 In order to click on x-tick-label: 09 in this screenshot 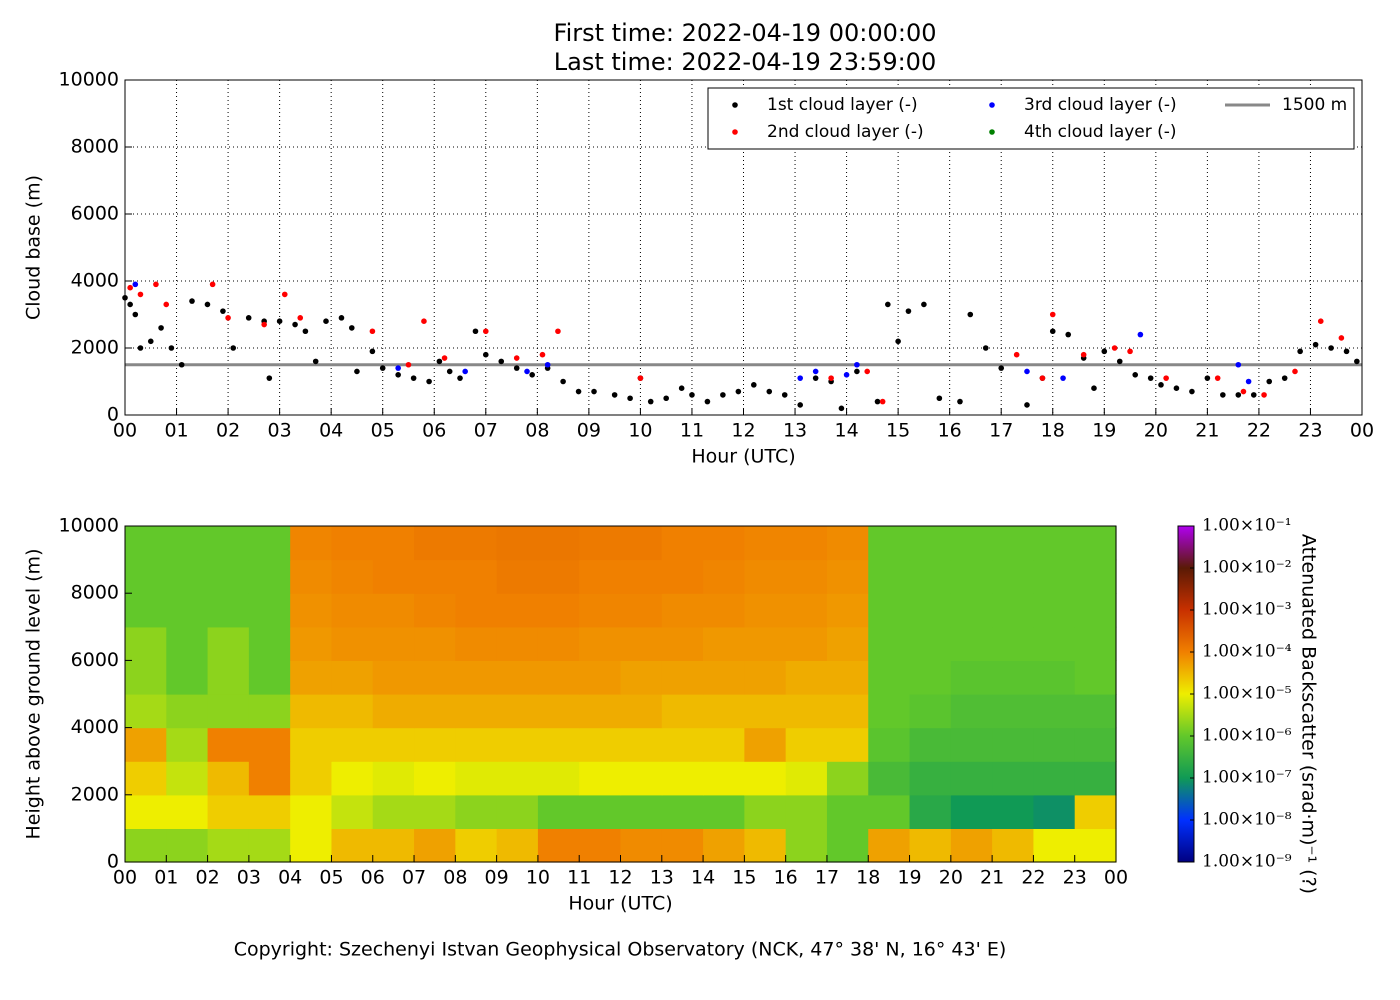, I will do `click(589, 431)`.